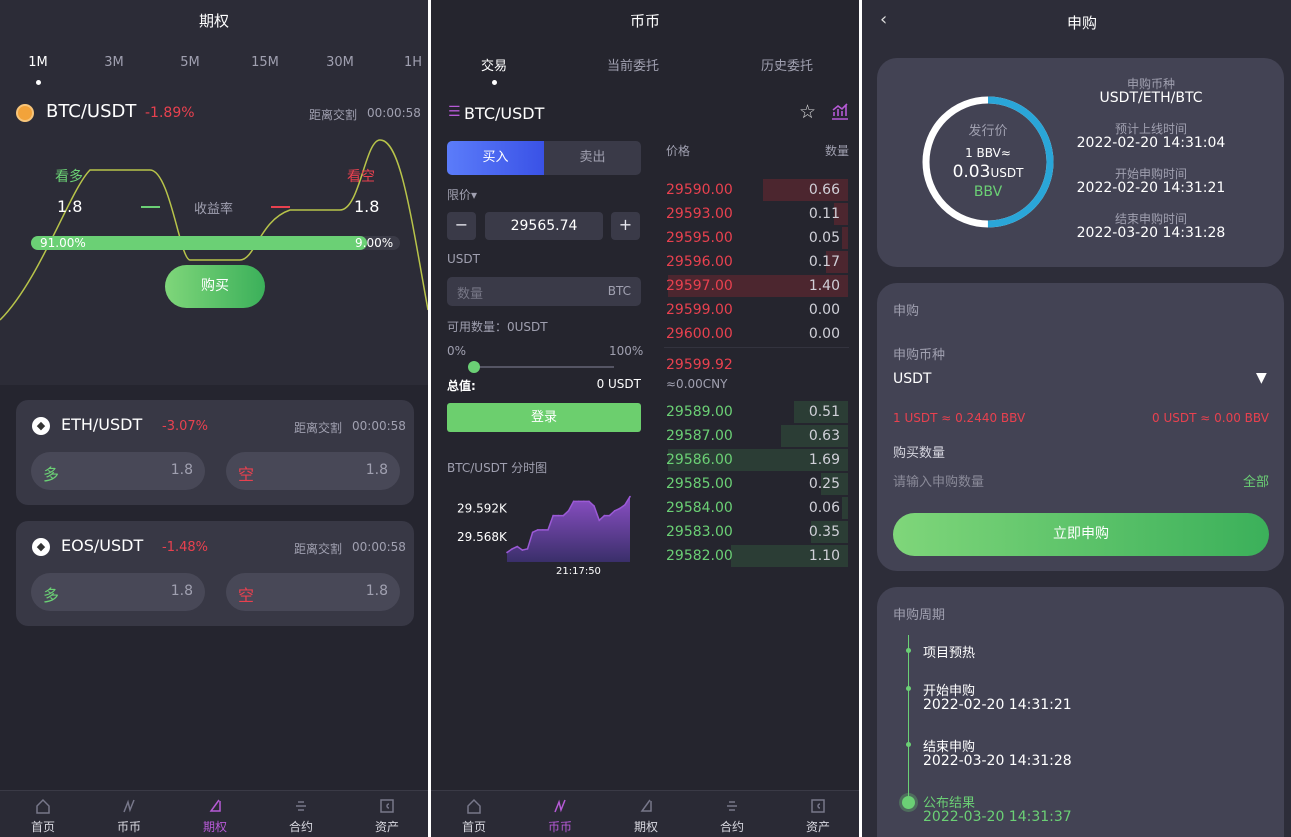 This screenshot has width=1291, height=837. Describe the element at coordinates (413, 62) in the screenshot. I see `interval-tab-1h: 1H` at that location.